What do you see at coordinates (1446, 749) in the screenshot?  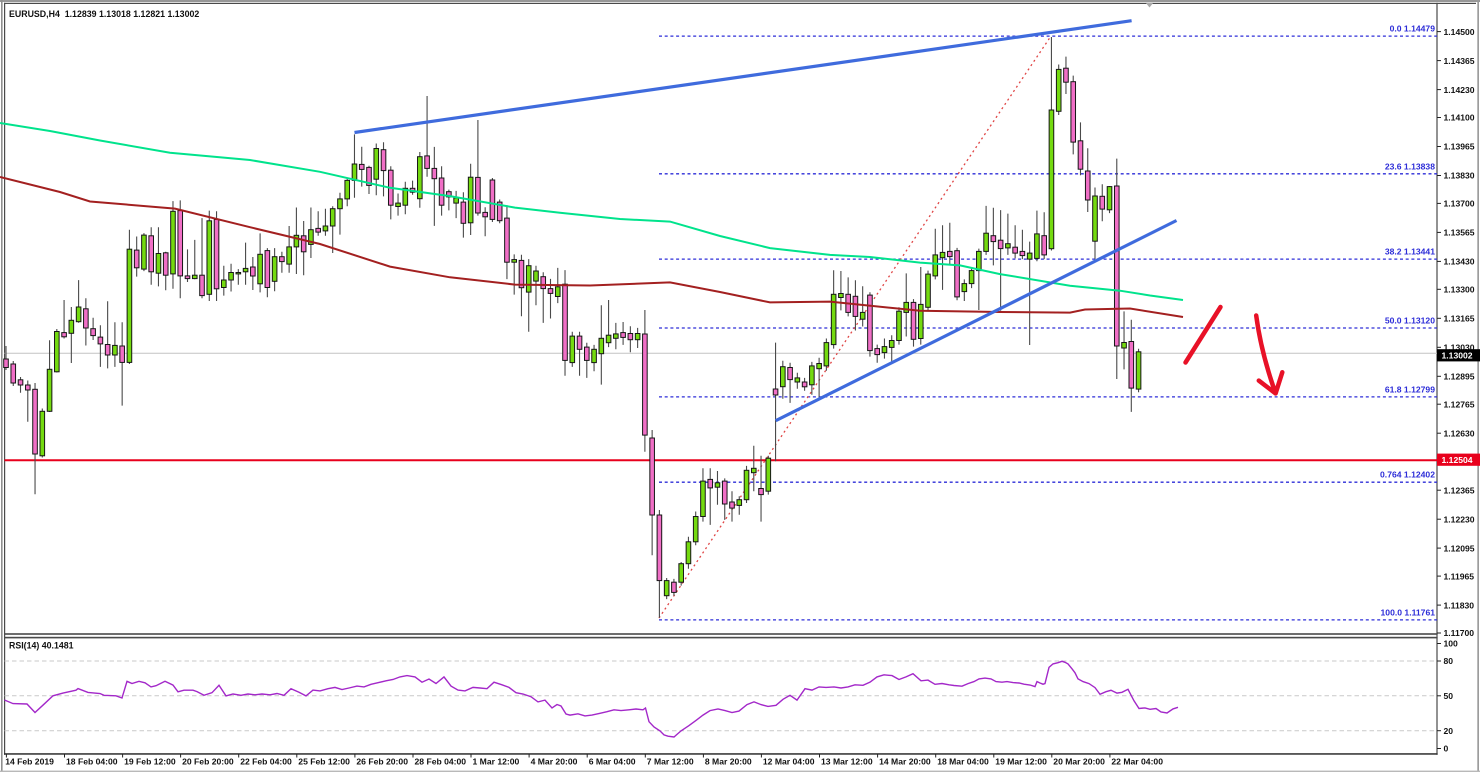 I see `svg-text: 0` at bounding box center [1446, 749].